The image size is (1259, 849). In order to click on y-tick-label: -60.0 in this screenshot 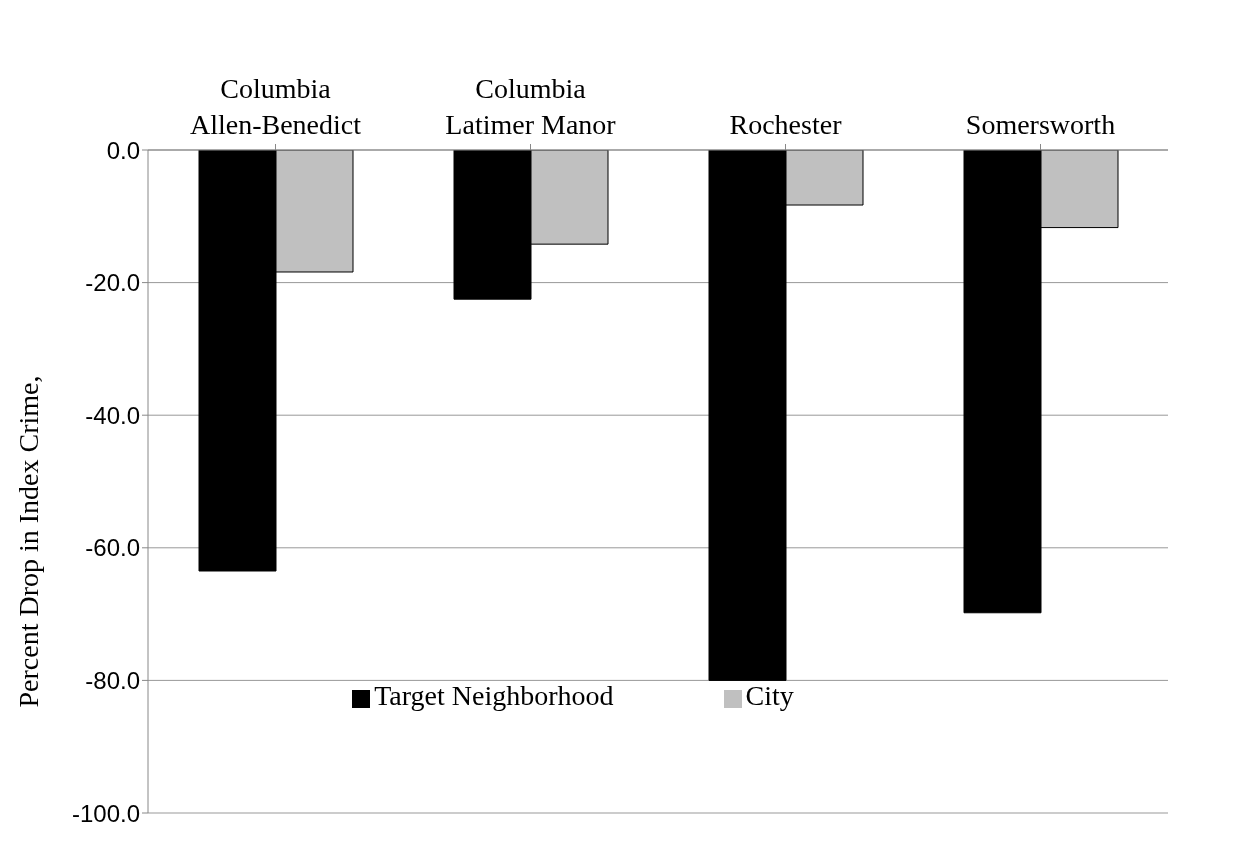, I will do `click(112, 548)`.